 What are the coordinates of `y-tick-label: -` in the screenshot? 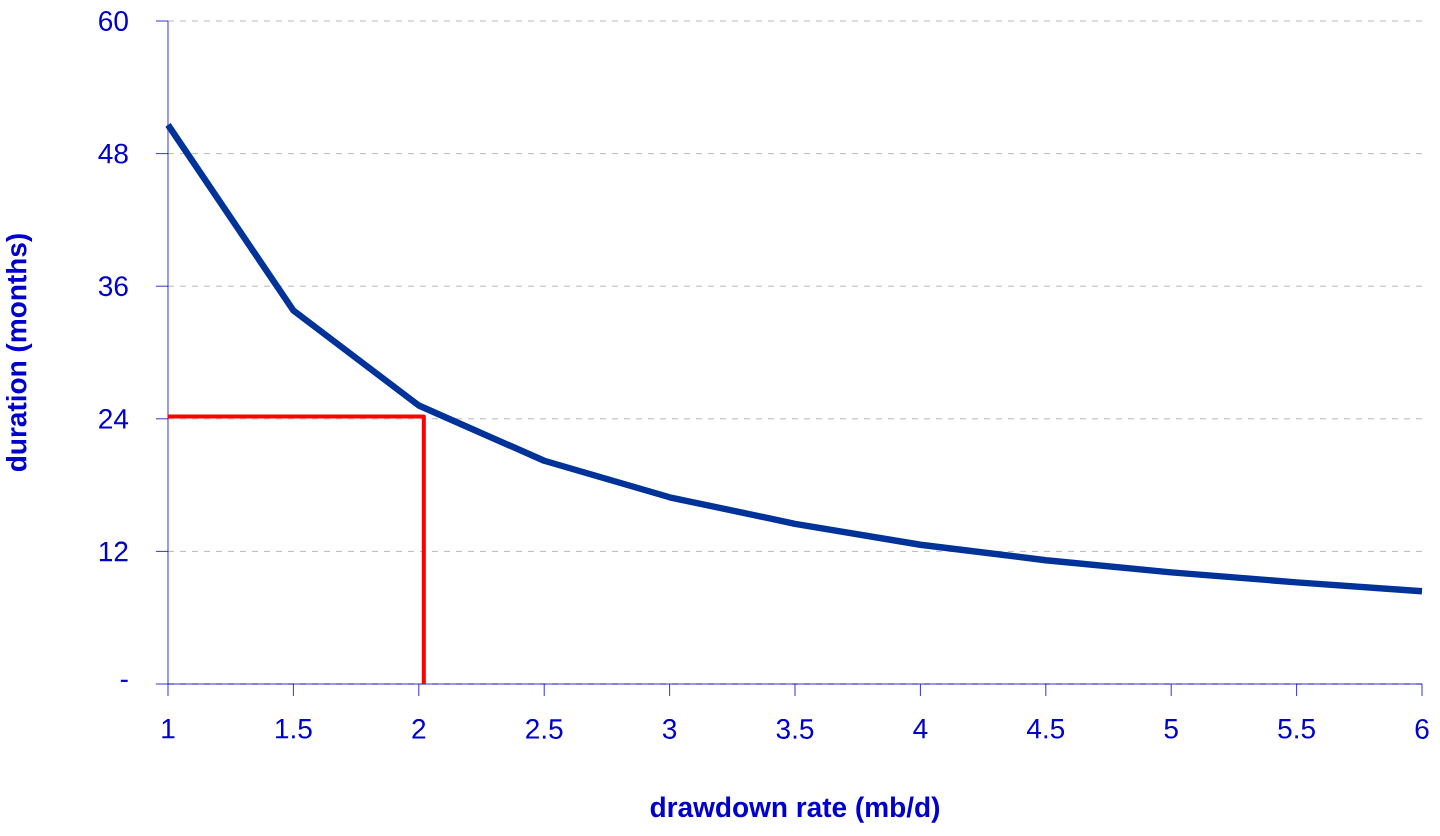 It's located at (124, 680).